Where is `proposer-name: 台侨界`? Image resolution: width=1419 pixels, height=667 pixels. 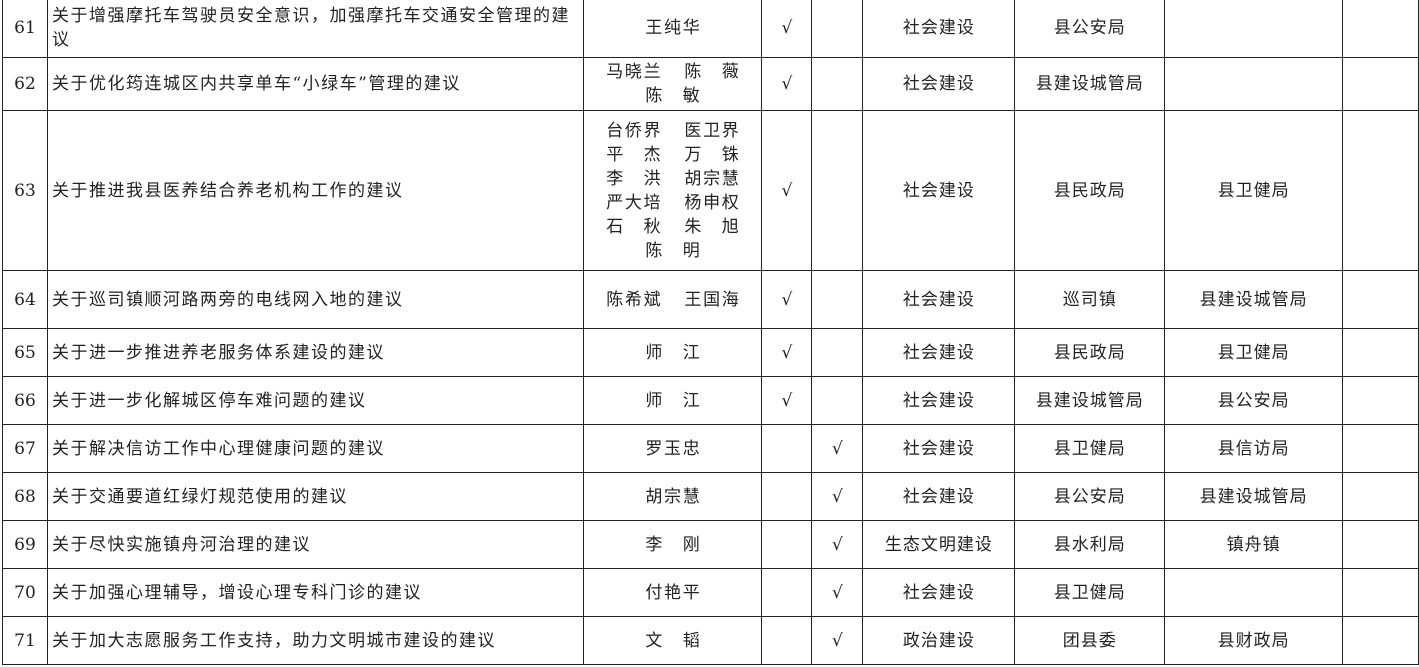
proposer-name: 台侨界 is located at coordinates (633, 130).